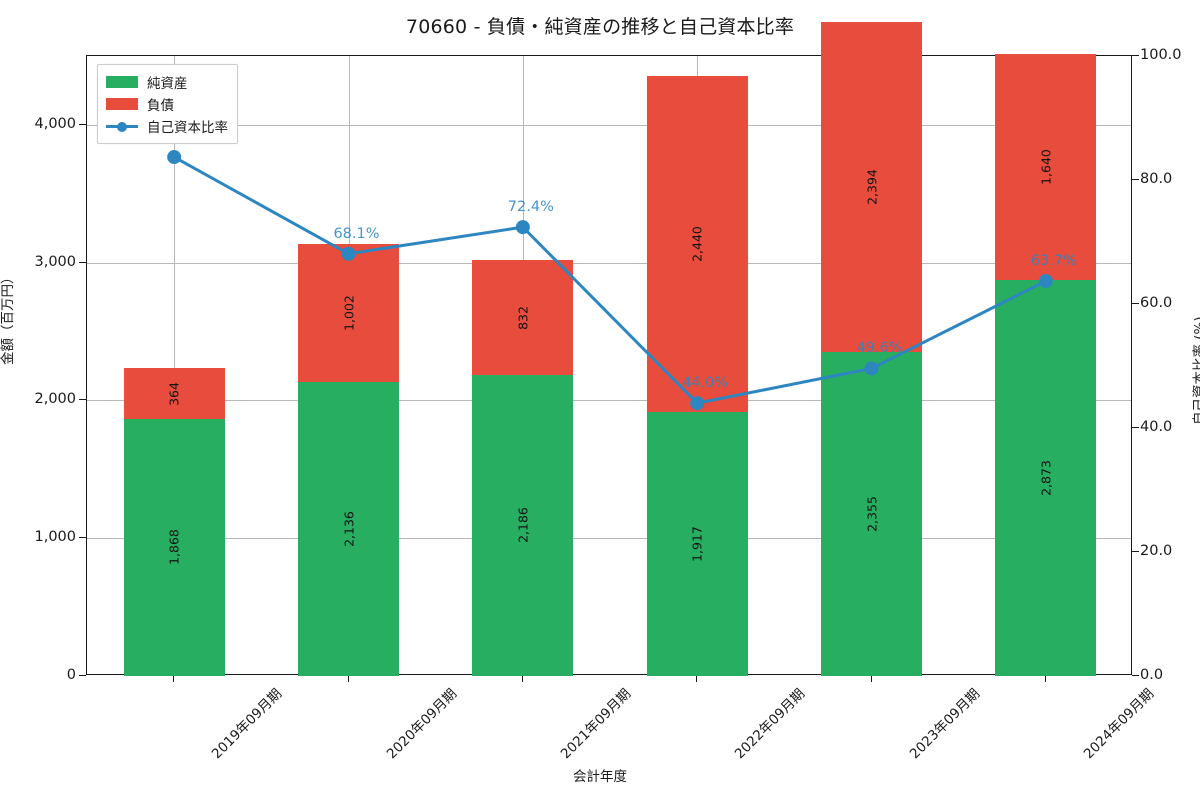 This screenshot has width=1200, height=800. Describe the element at coordinates (871, 186) in the screenshot. I see `bar-value-label-liabilities: 2,394` at that location.